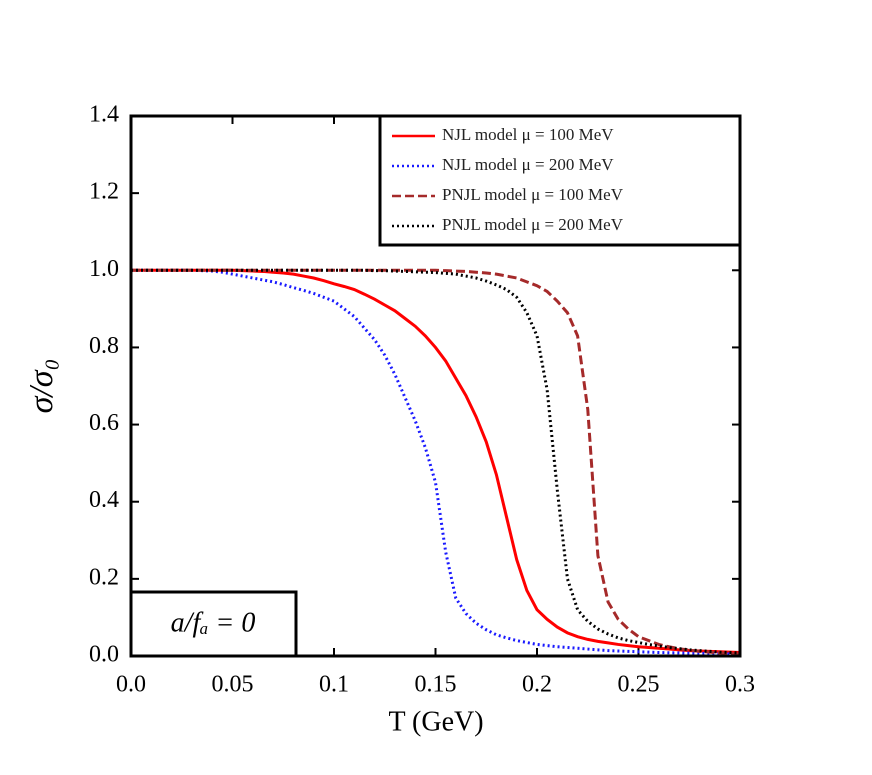  What do you see at coordinates (104, 577) in the screenshot?
I see `y-tick-label: 0.2` at bounding box center [104, 577].